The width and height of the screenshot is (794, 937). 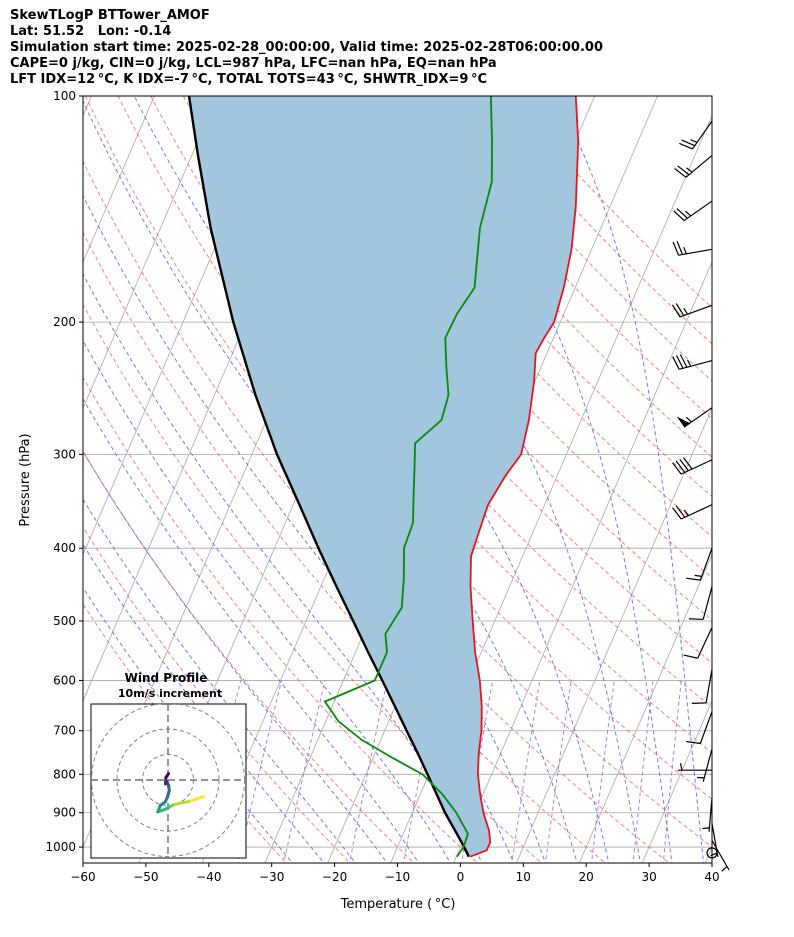 What do you see at coordinates (461, 877) in the screenshot?
I see `x-tick-label: 0` at bounding box center [461, 877].